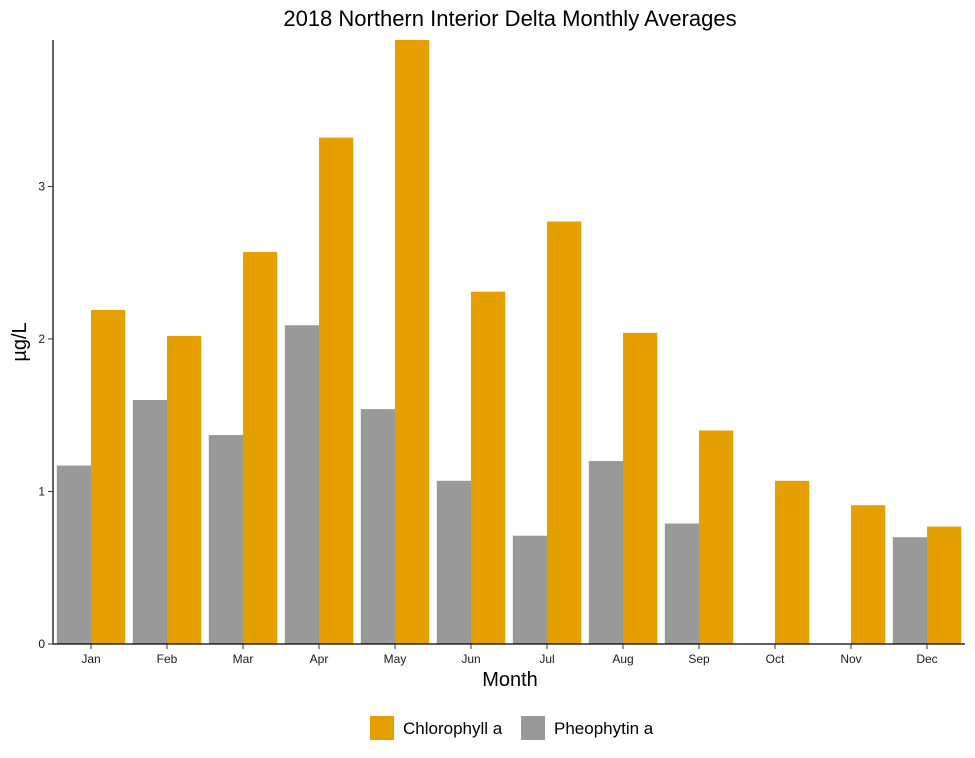 Image resolution: width=975 pixels, height=758 pixels. I want to click on x-tick-label: Apr, so click(319, 659).